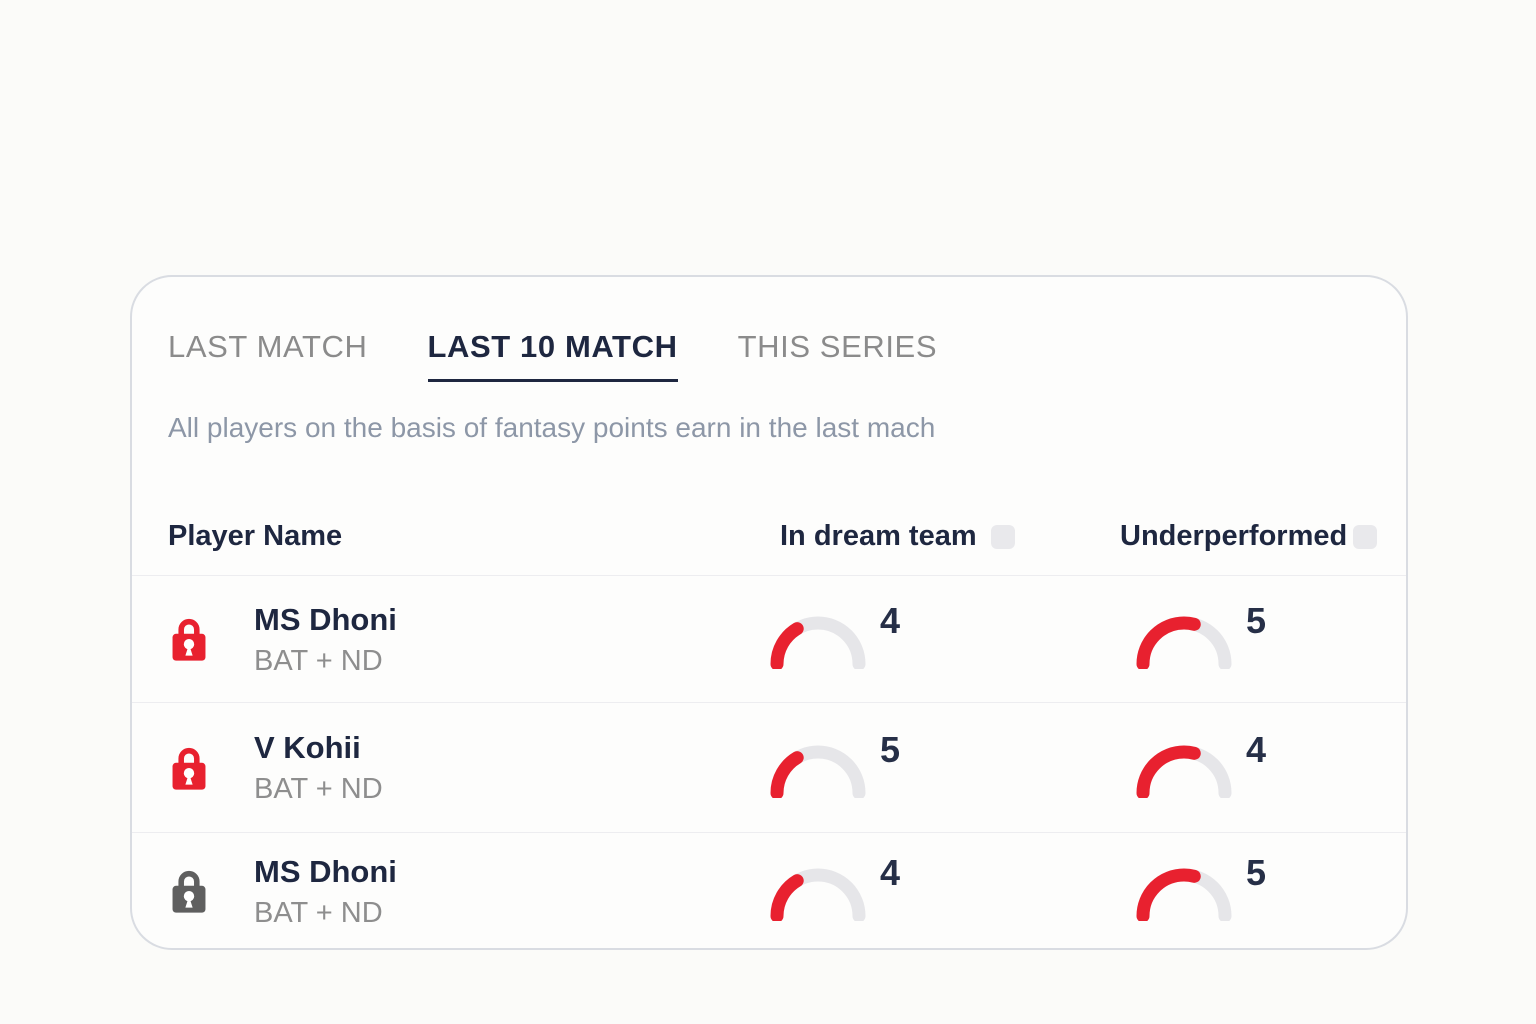 This screenshot has height=1024, width=1536. Describe the element at coordinates (944, 536) in the screenshot. I see `column-header-in-dream-team: In dream team` at that location.